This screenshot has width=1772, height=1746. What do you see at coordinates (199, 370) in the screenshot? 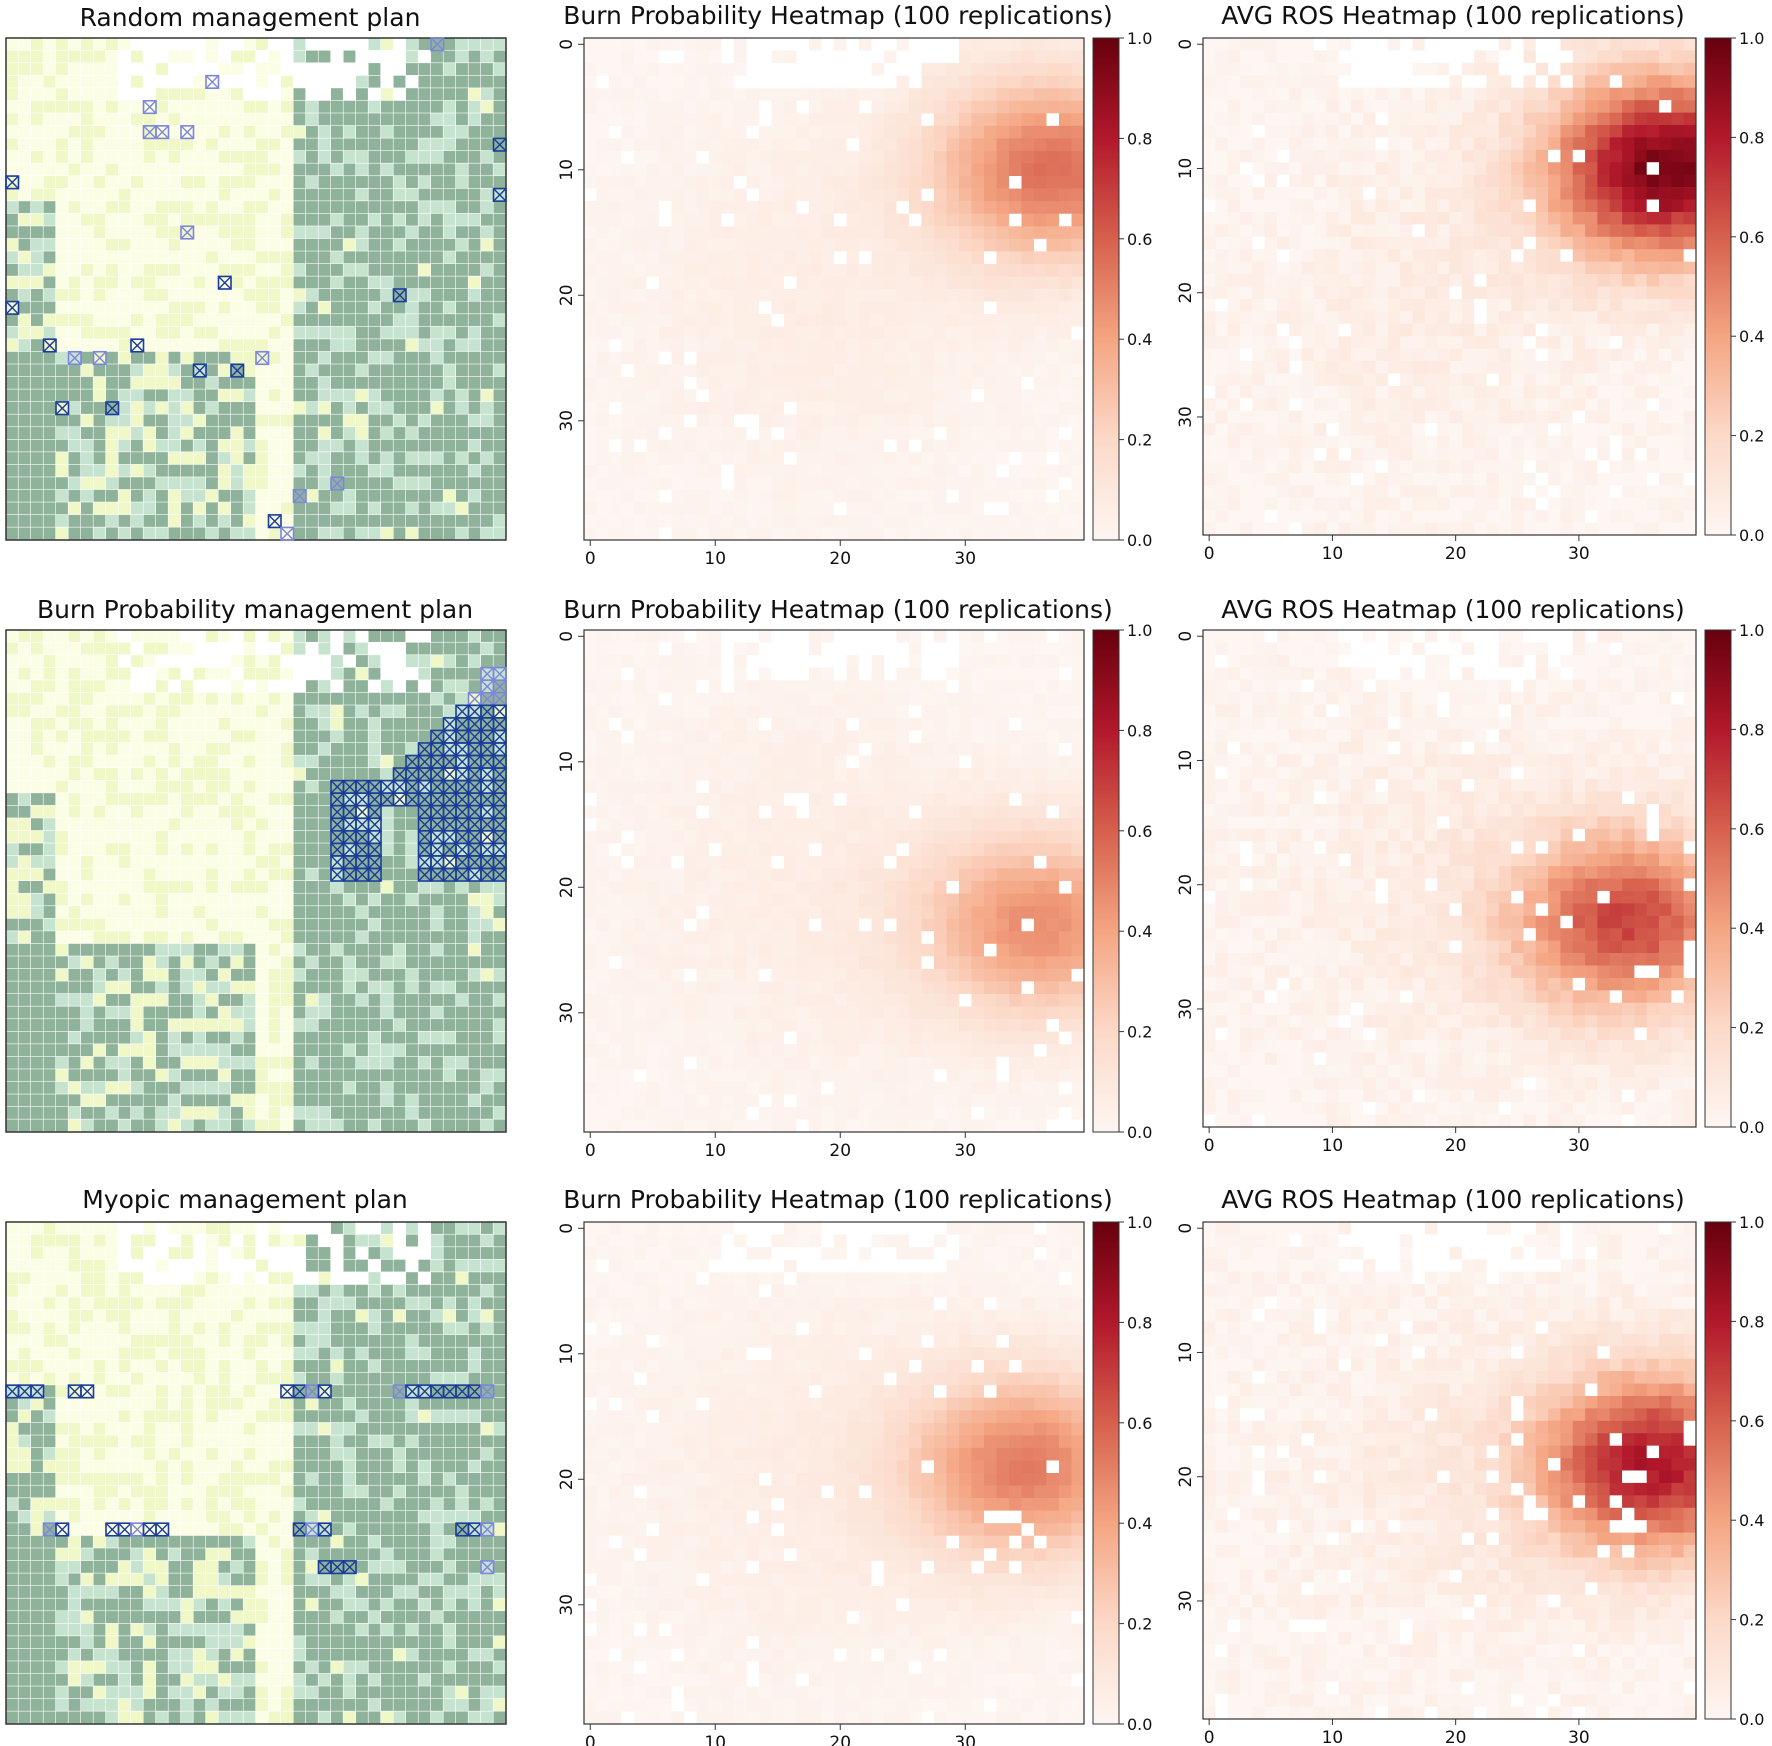
I see `firebreak-cell` at bounding box center [199, 370].